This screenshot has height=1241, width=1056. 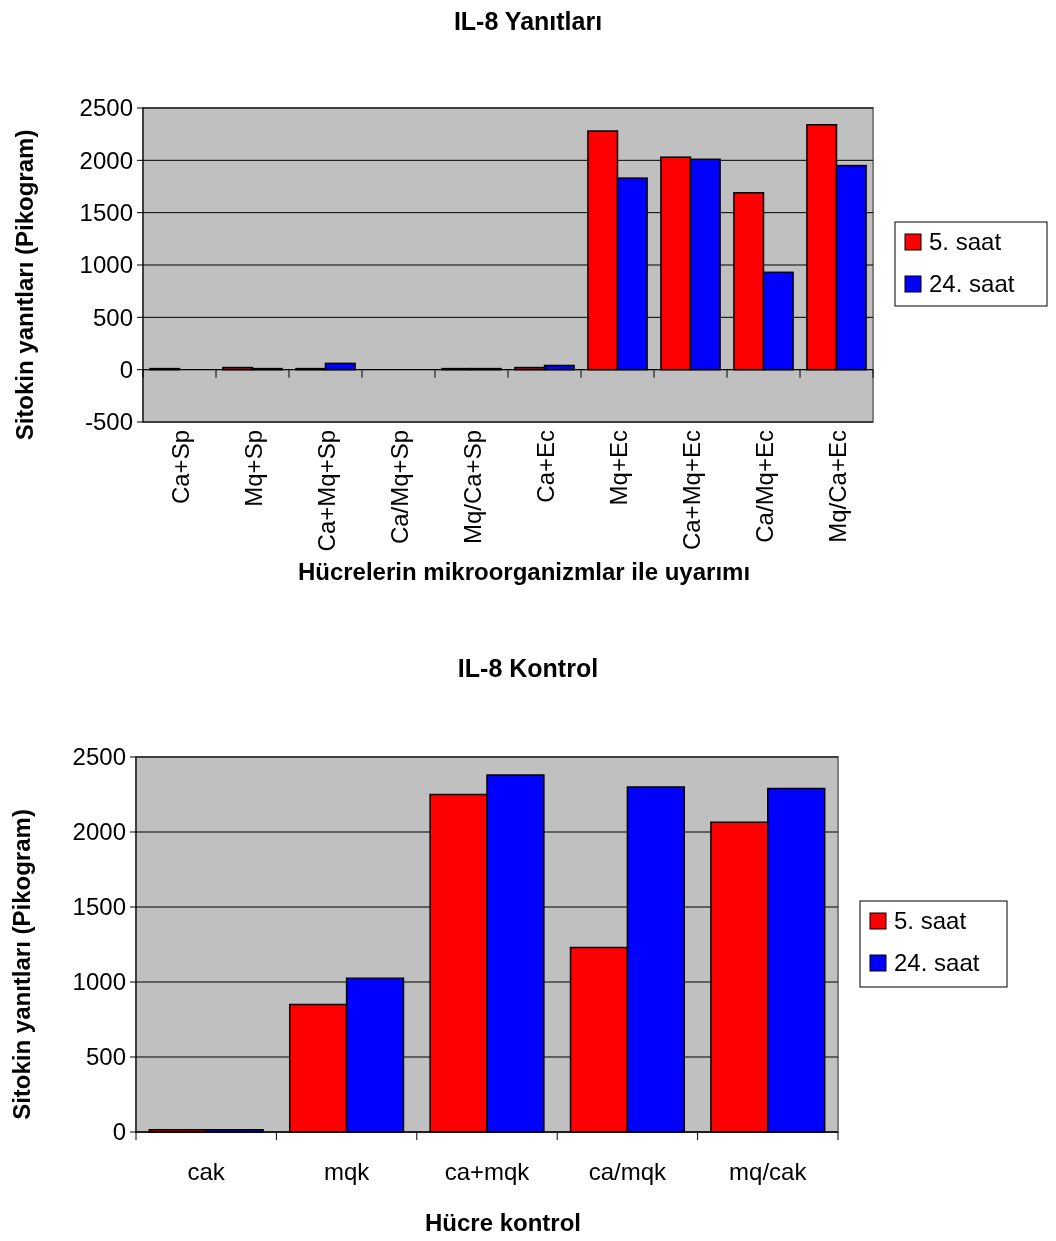 I want to click on x-tick-label: Ca+Mq+Ec, so click(x=691, y=490).